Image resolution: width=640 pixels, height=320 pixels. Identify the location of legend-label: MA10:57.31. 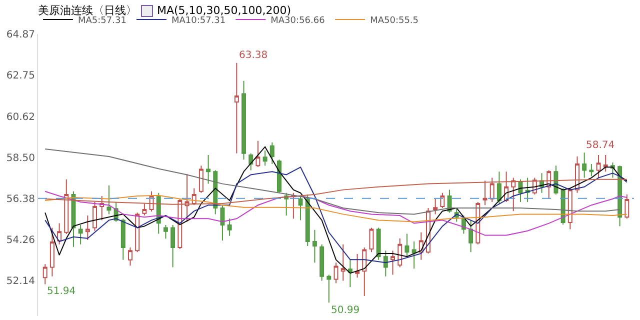
(198, 21).